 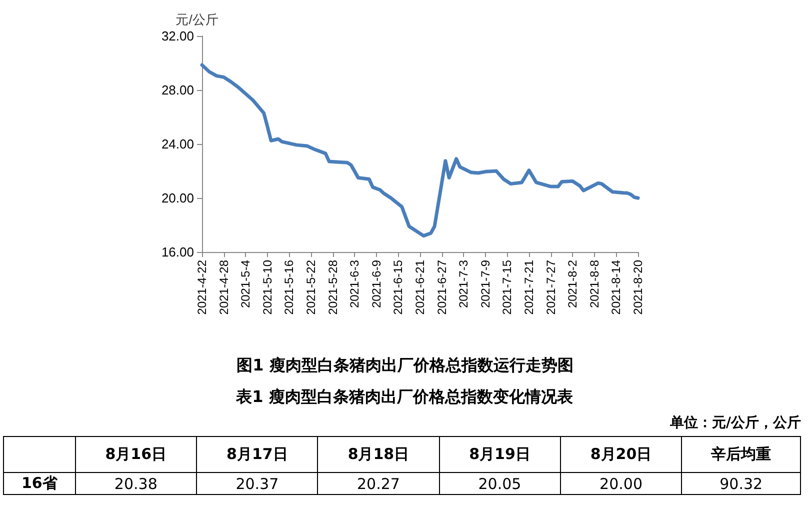 What do you see at coordinates (398, 287) in the screenshot?
I see `x-tick-label: 2021-6-15` at bounding box center [398, 287].